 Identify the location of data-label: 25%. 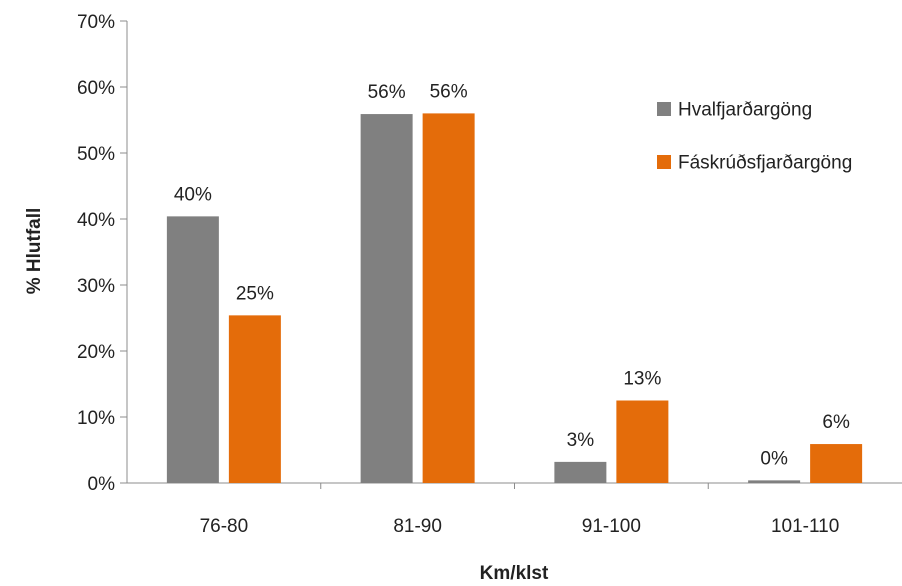
(255, 293).